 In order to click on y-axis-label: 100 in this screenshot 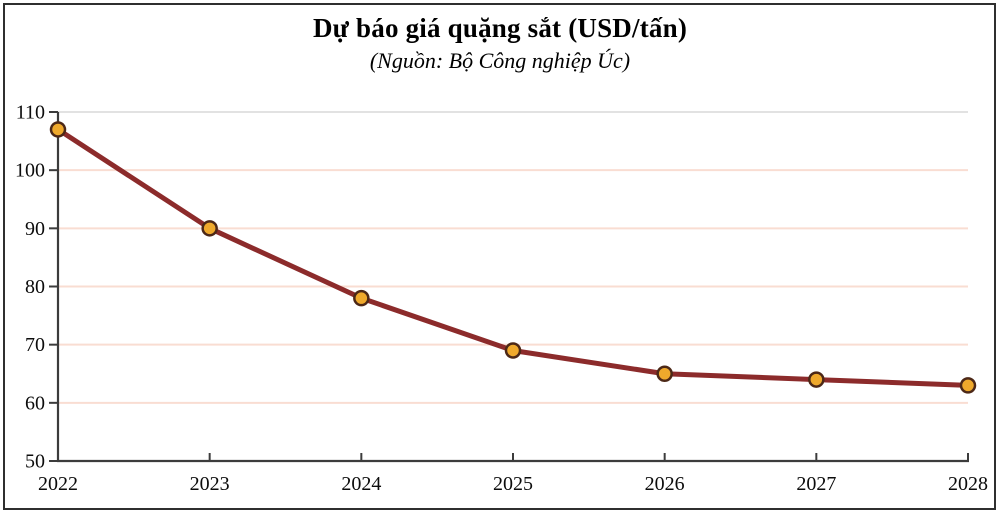, I will do `click(30, 171)`.